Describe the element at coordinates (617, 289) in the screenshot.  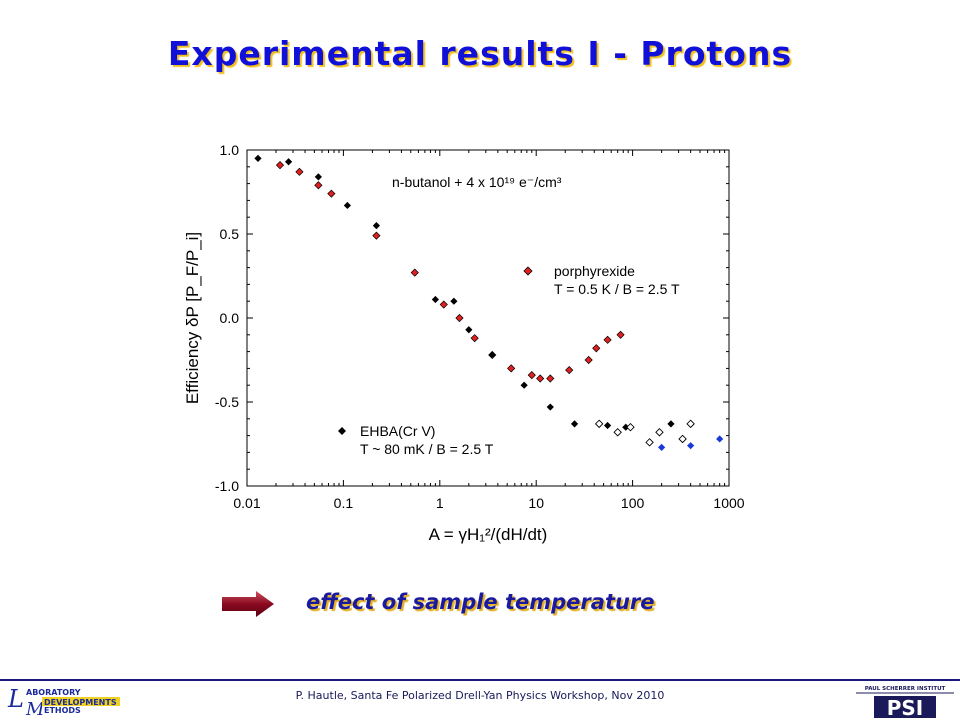
I see `legend-condition-porphyrexide: T = 0.5 K / B = 2.5 T` at that location.